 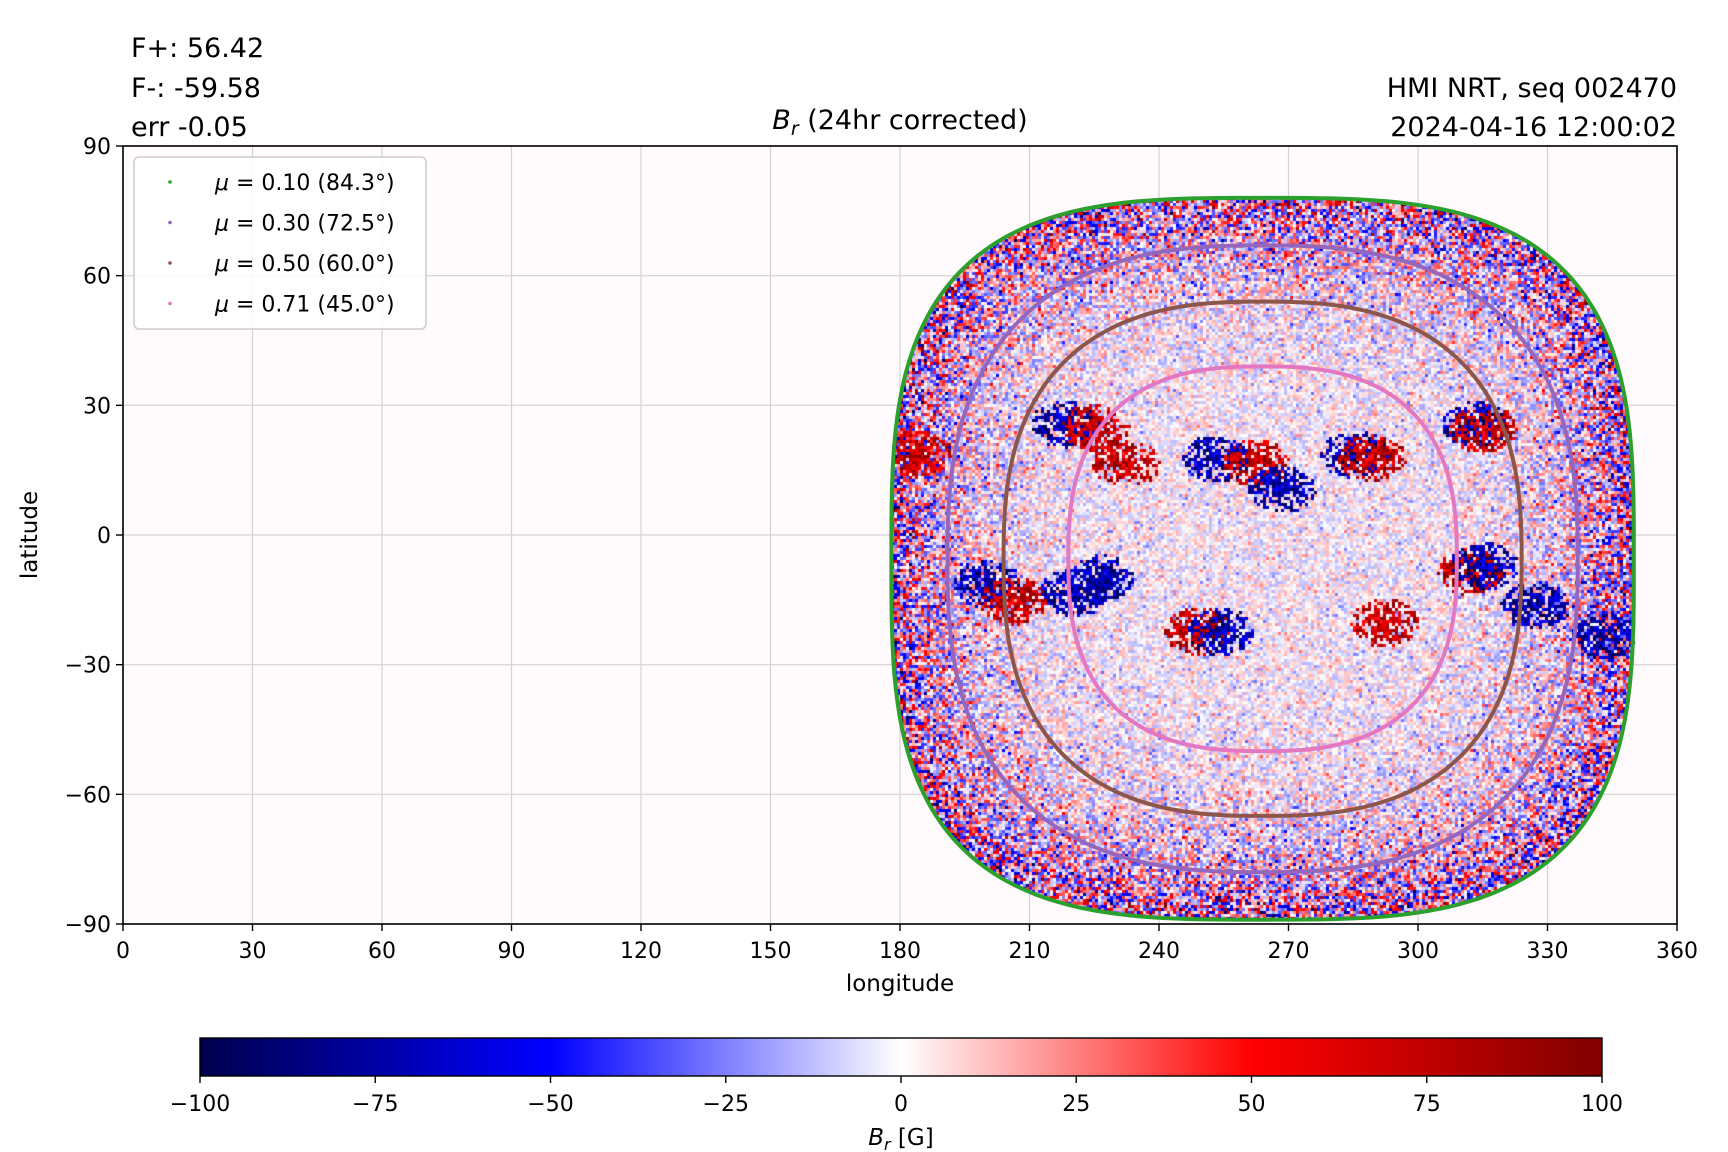 What do you see at coordinates (1427, 1104) in the screenshot?
I see `colorbar-tick-label: 75` at bounding box center [1427, 1104].